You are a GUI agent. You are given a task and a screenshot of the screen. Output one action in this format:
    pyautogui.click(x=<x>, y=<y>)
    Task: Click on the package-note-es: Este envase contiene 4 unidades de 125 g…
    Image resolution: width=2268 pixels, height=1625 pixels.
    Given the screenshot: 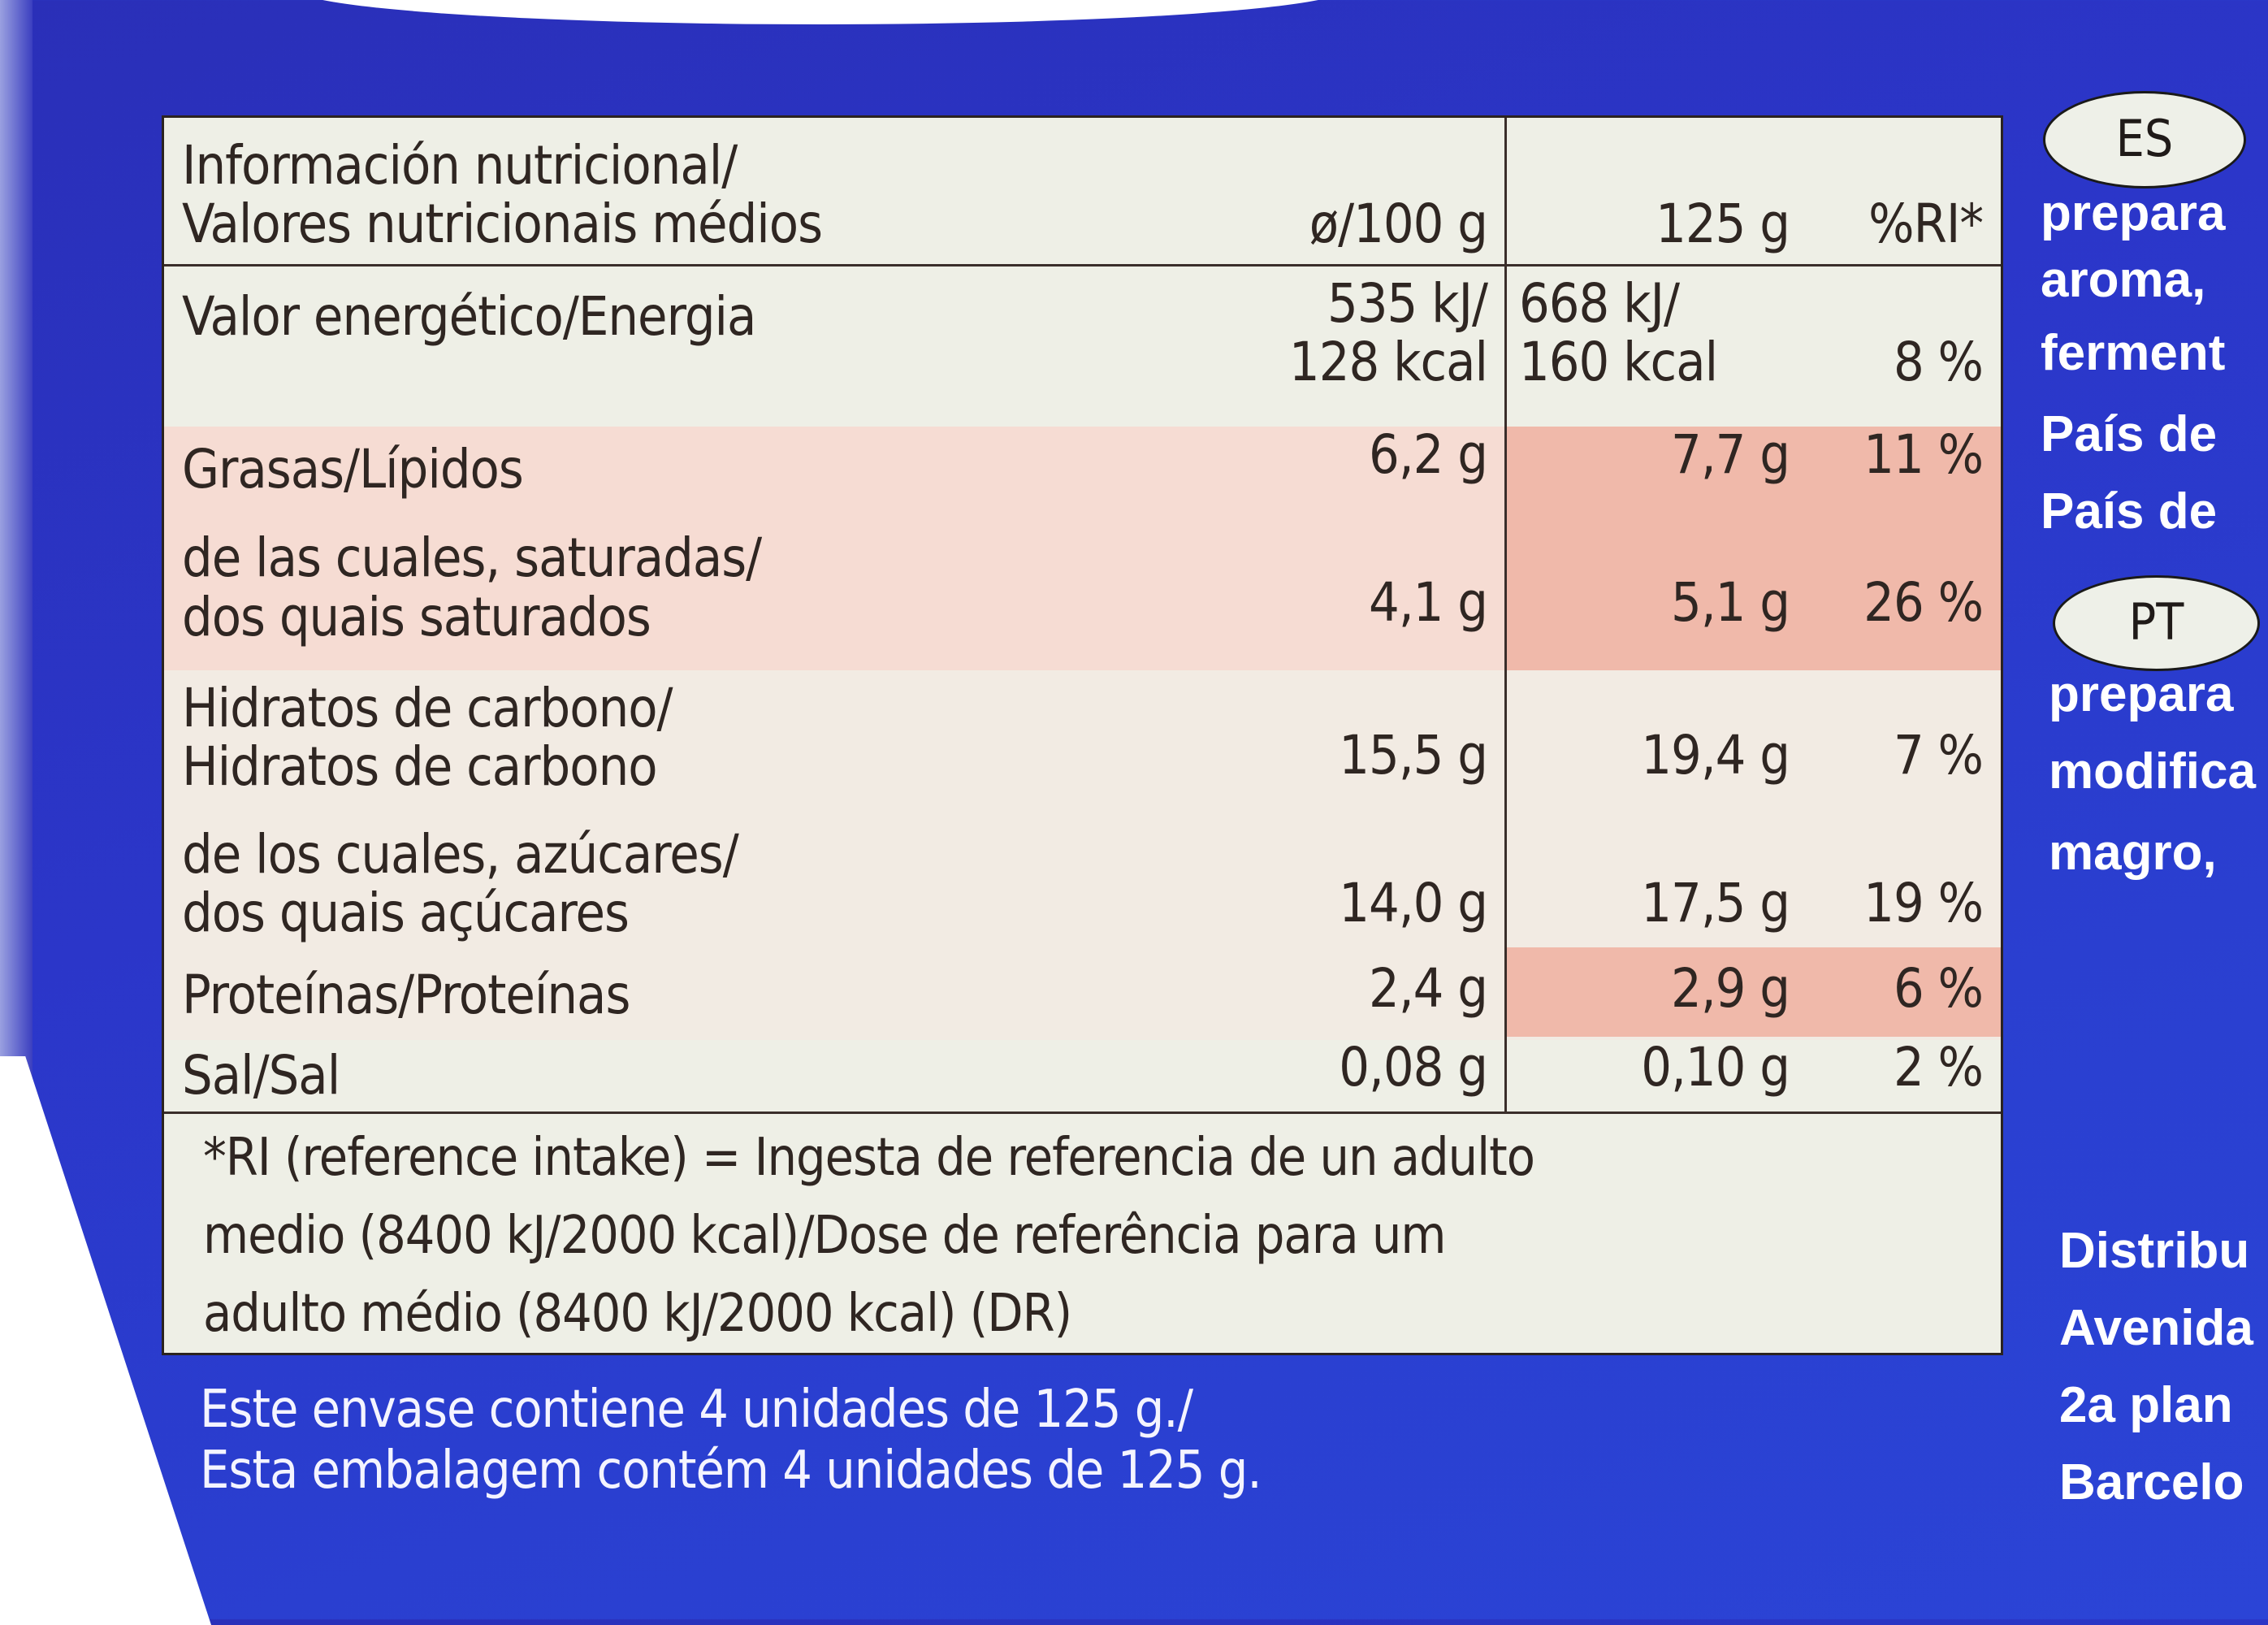 What is the action you would take?
    pyautogui.click(x=696, y=1410)
    